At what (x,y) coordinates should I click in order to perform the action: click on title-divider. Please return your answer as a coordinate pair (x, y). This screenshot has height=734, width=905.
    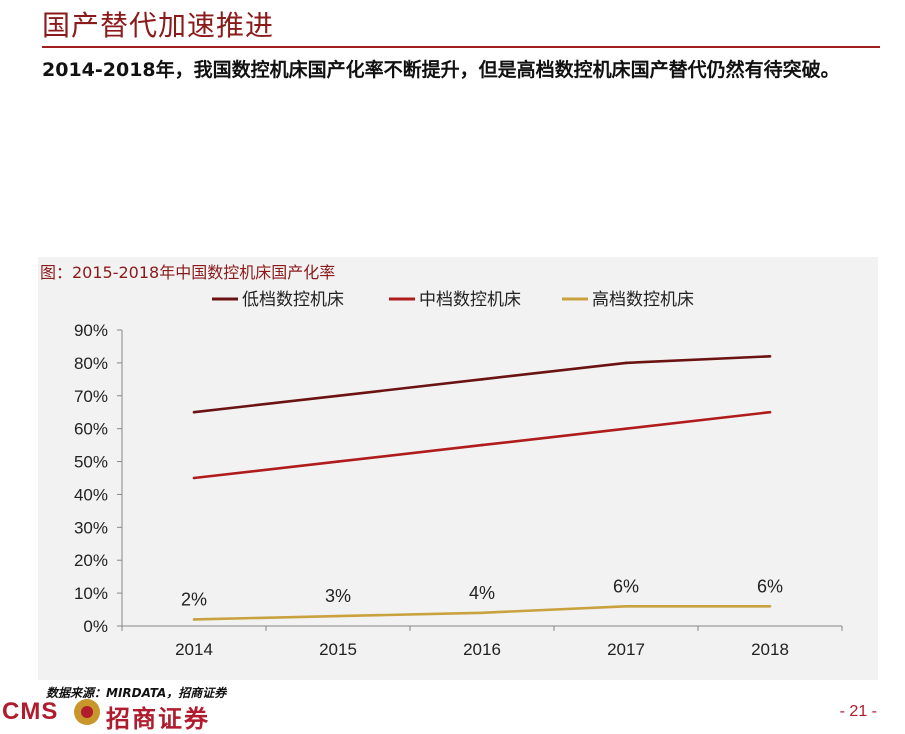
    Looking at the image, I should click on (461, 47).